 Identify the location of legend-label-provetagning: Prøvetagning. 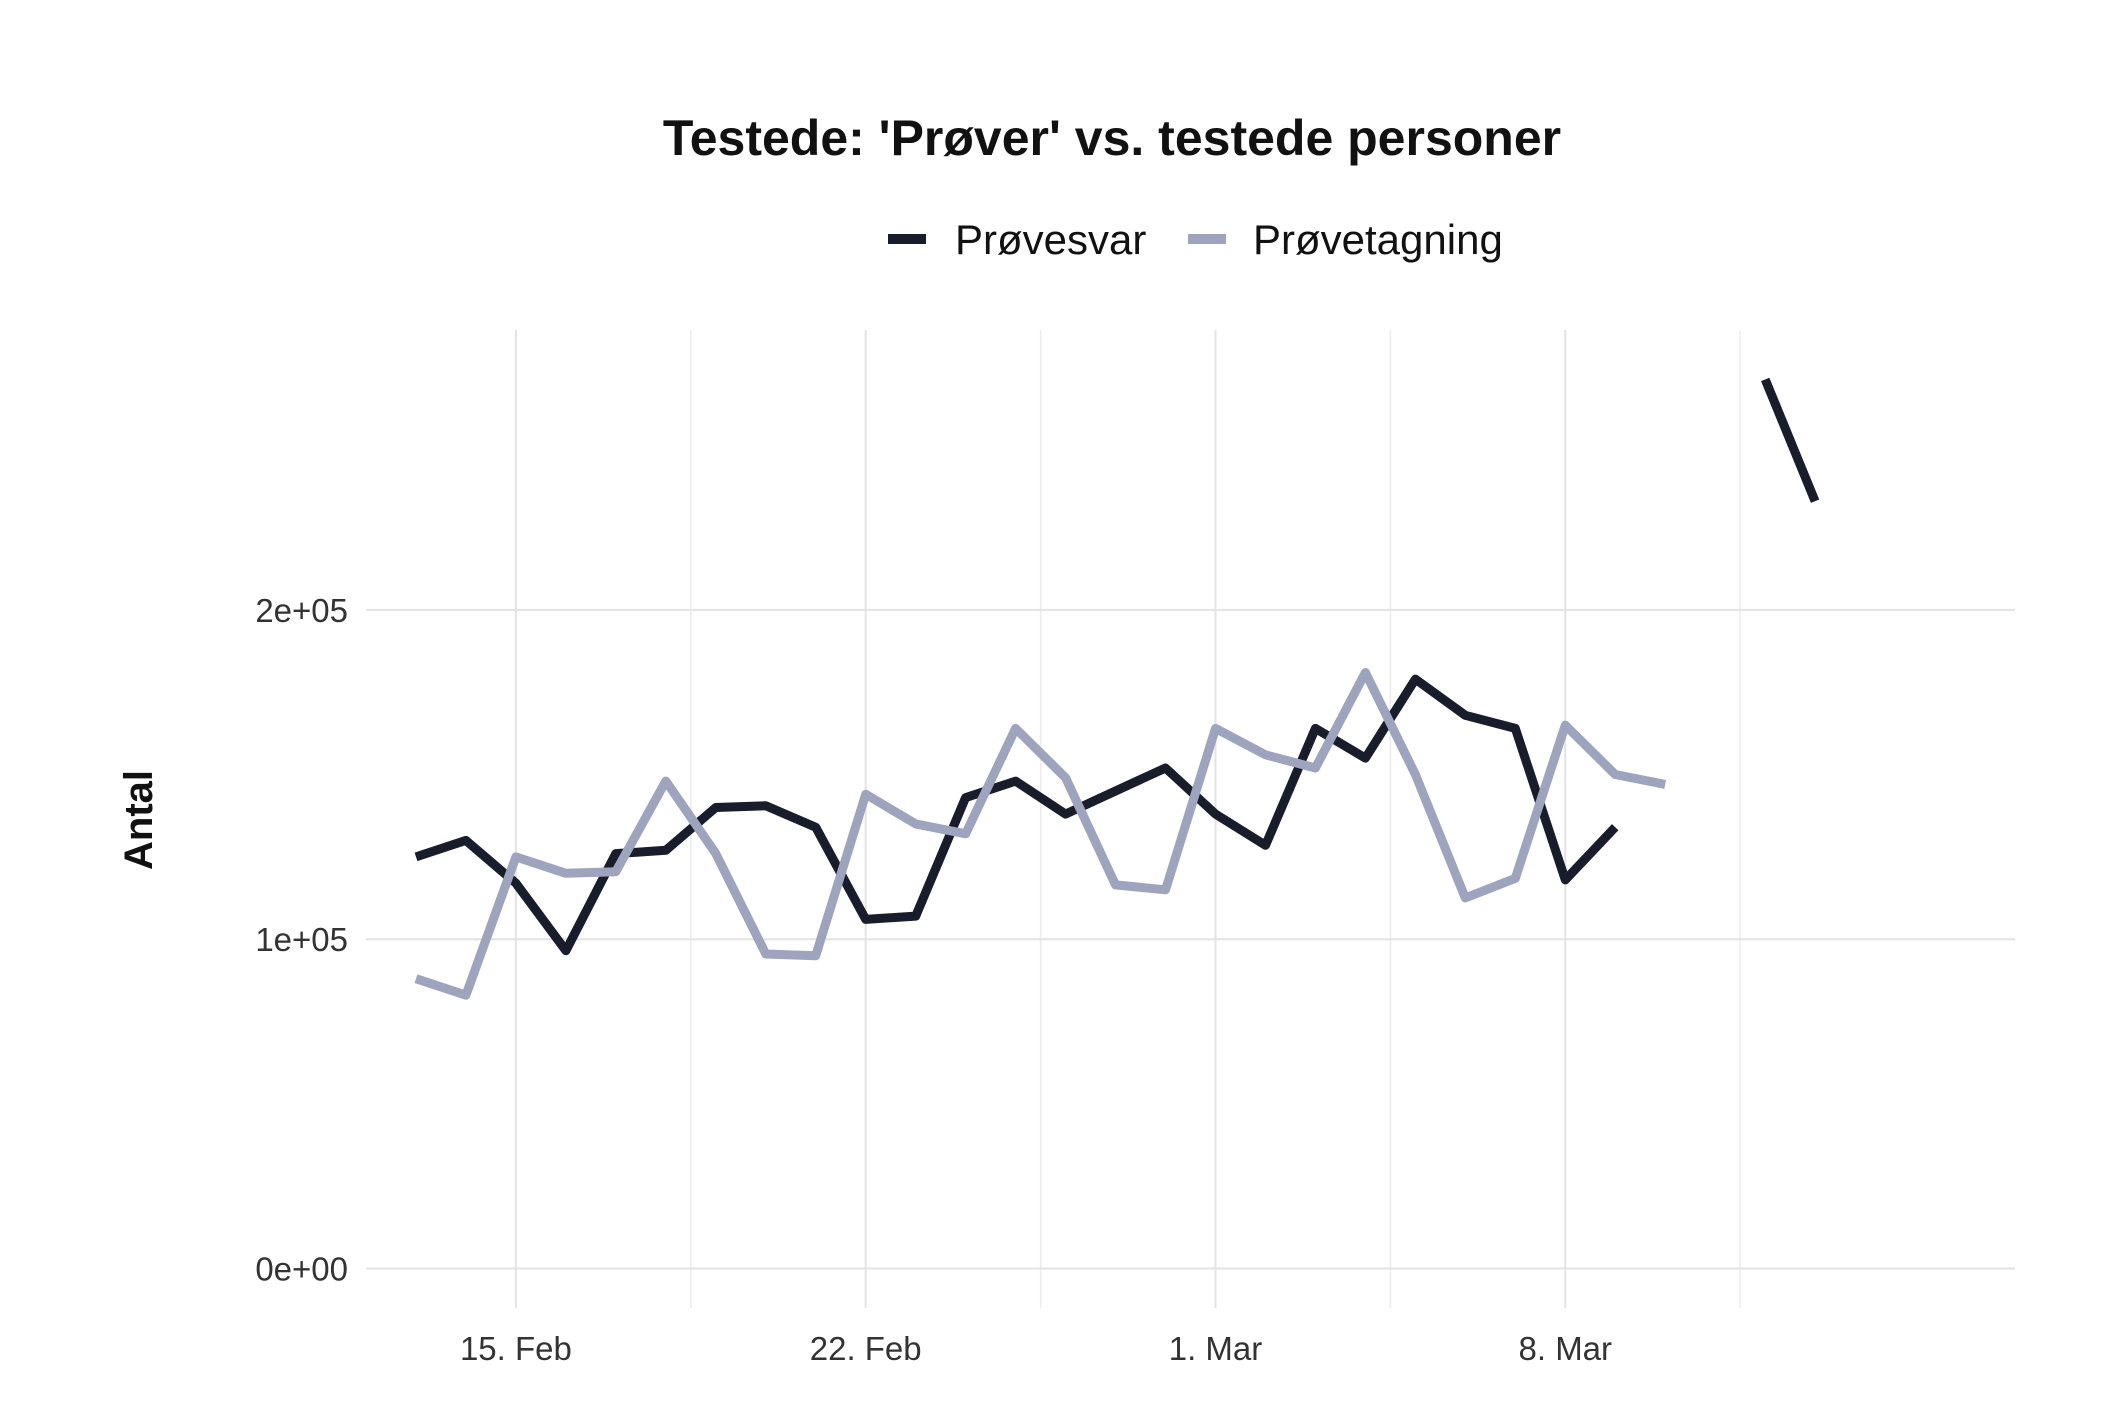
(1378, 239).